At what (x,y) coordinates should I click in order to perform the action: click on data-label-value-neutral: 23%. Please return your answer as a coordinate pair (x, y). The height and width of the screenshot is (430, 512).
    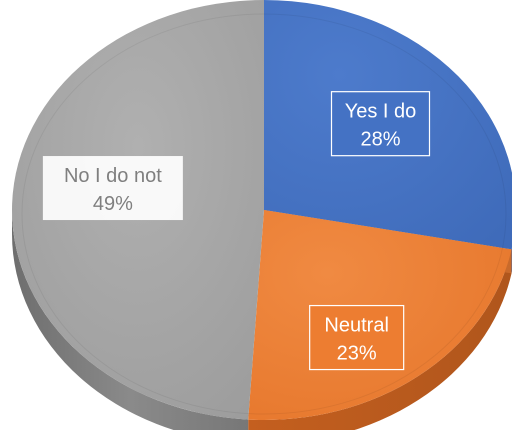
    Looking at the image, I should click on (357, 354).